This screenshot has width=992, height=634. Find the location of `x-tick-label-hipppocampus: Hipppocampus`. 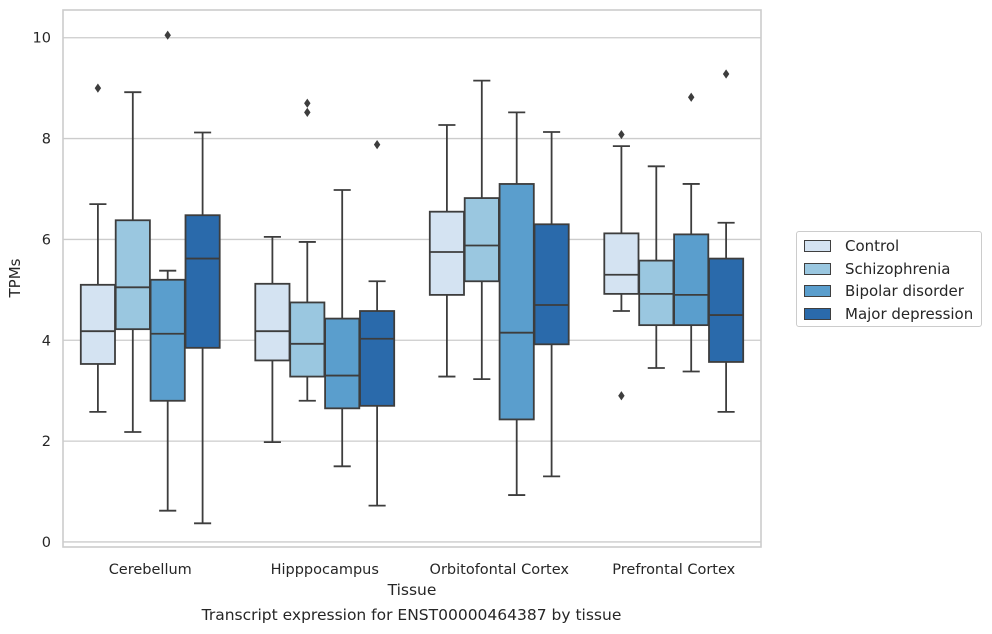

x-tick-label-hipppocampus: Hipppocampus is located at coordinates (325, 570).